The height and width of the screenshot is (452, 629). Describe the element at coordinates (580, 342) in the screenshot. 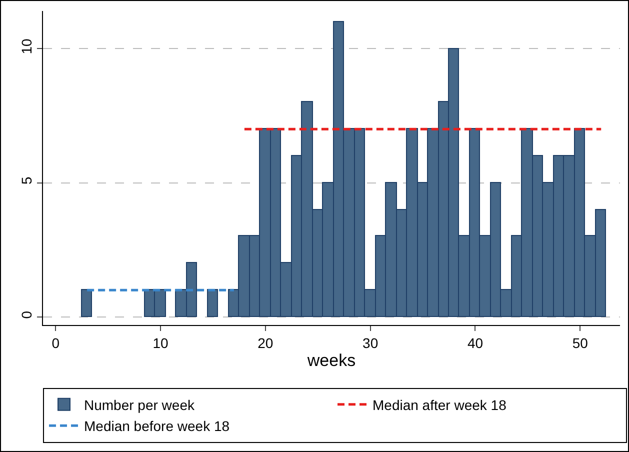

I see `x-tick-label: 50` at that location.